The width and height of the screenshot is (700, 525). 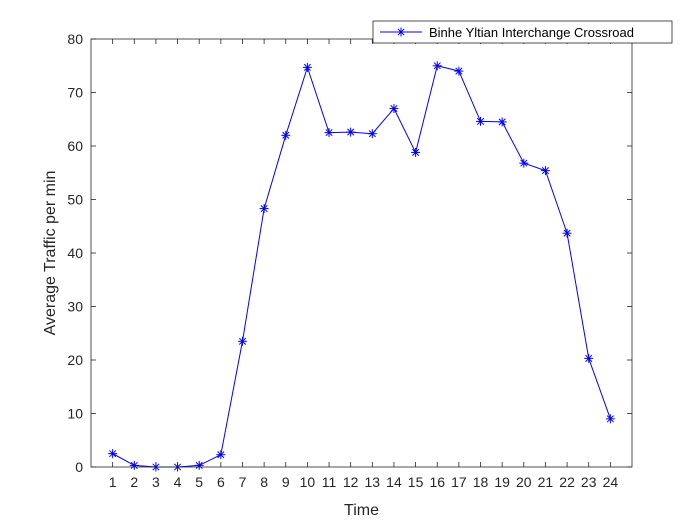 I want to click on x-tick-label: 21, so click(x=546, y=482).